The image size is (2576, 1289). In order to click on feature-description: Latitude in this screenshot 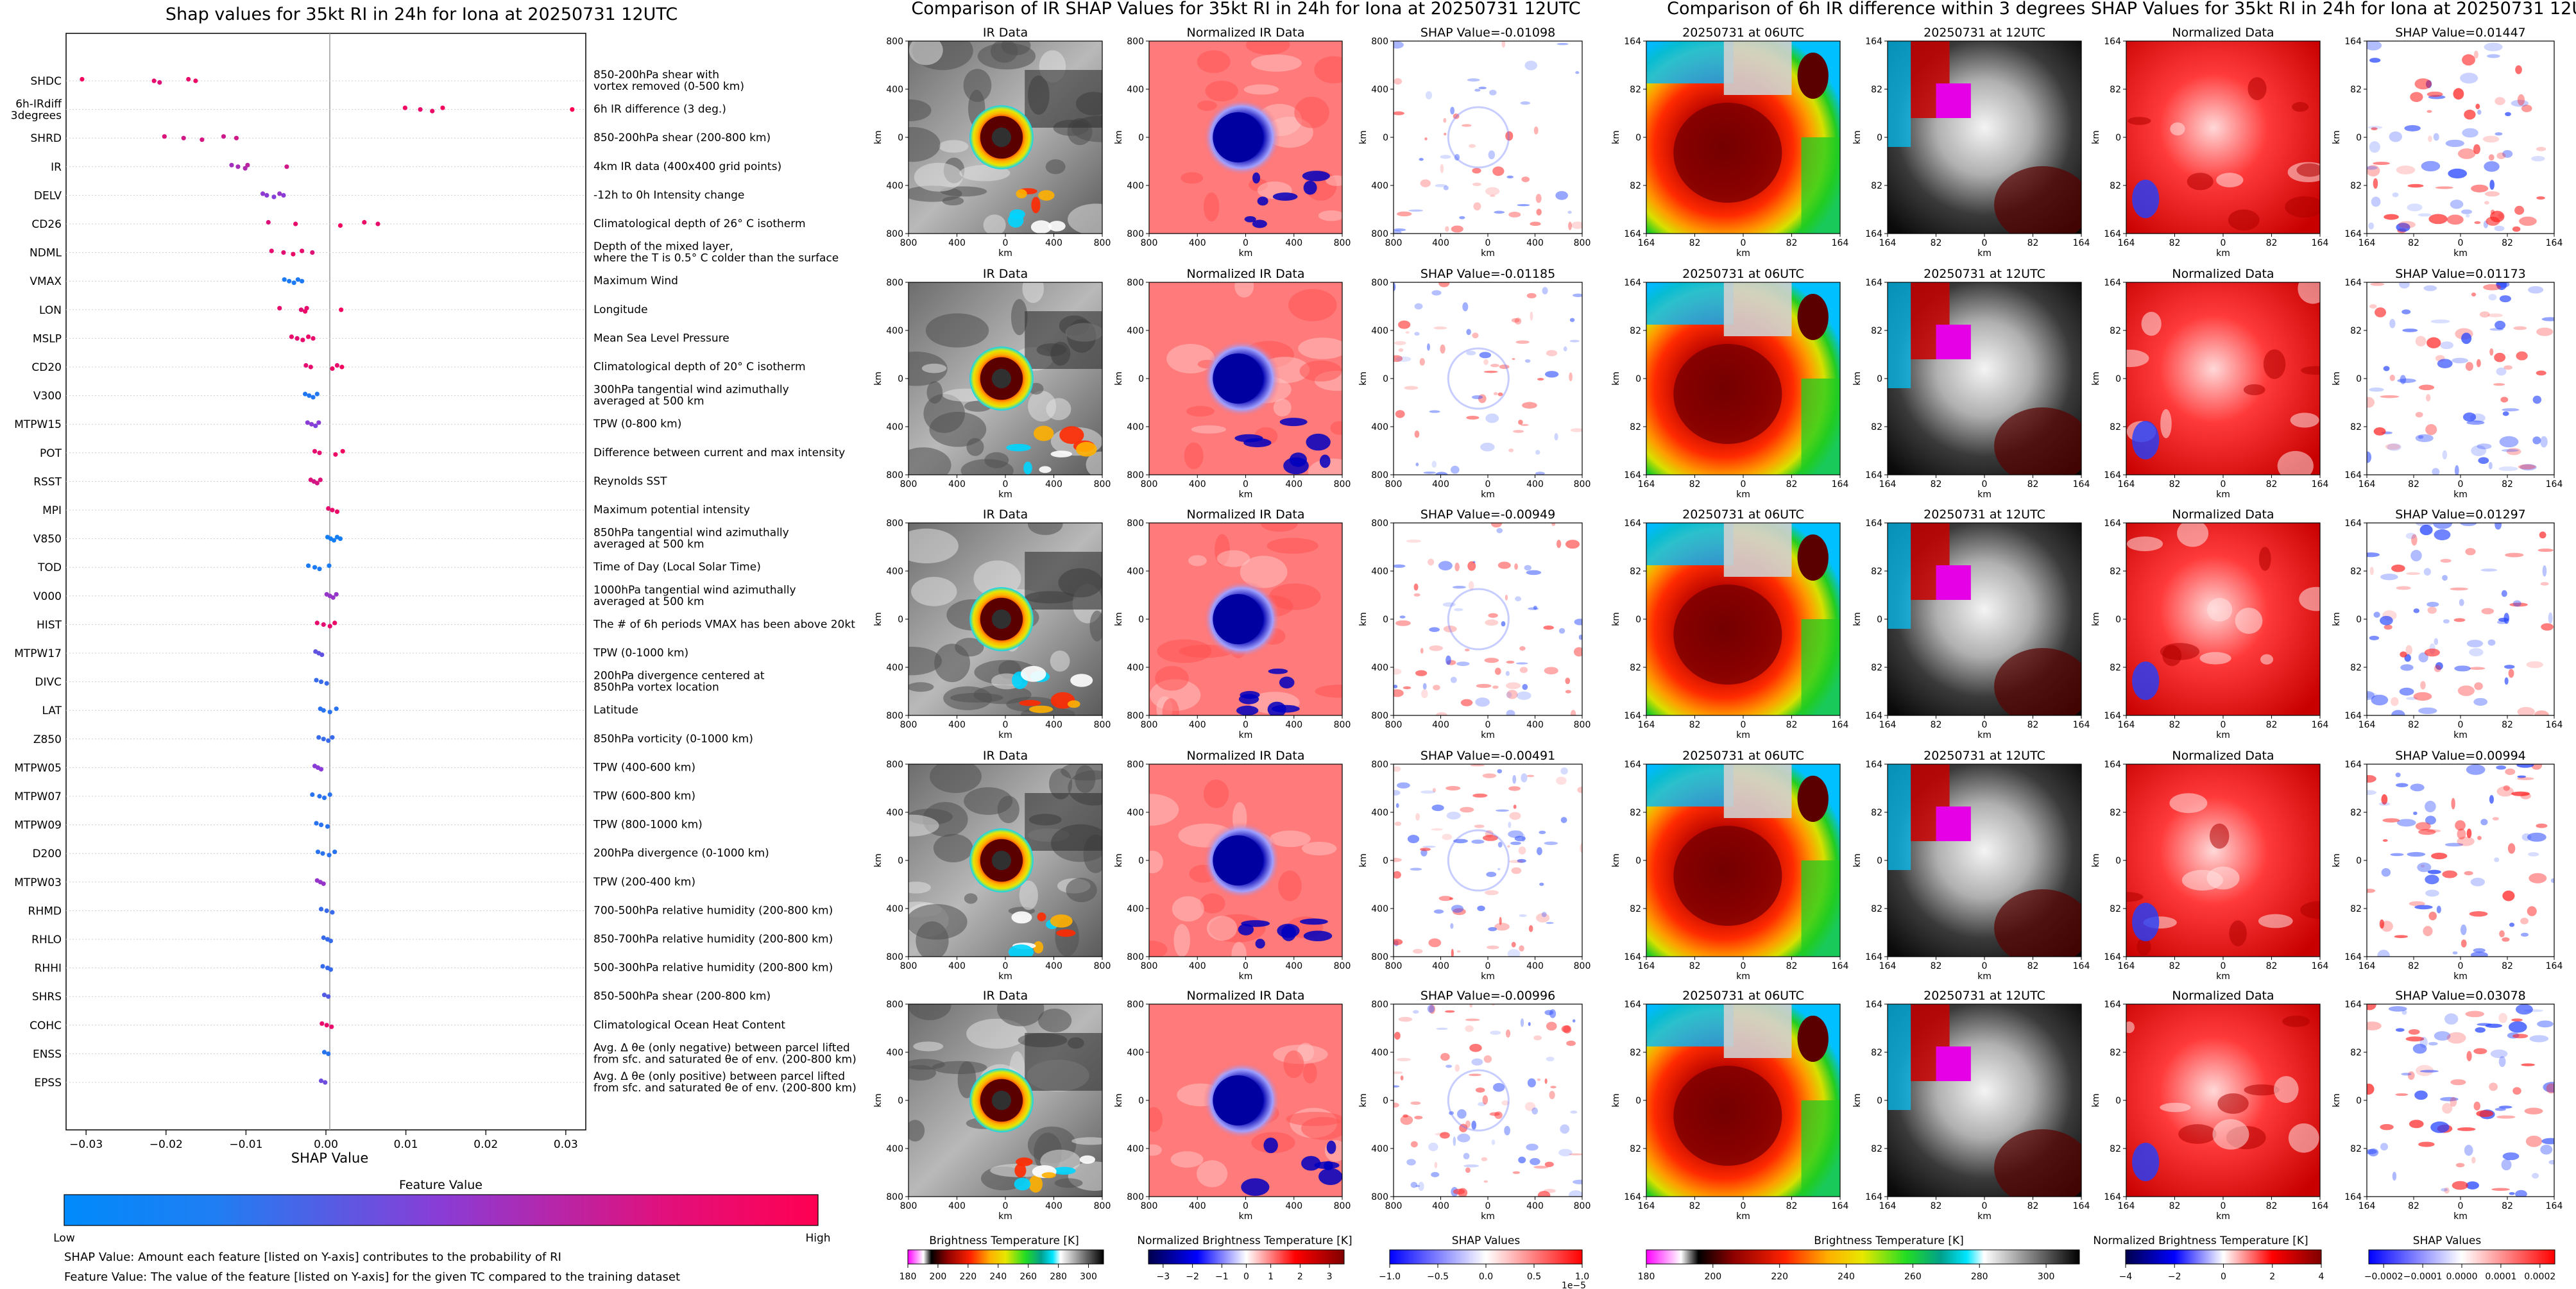, I will do `click(615, 710)`.